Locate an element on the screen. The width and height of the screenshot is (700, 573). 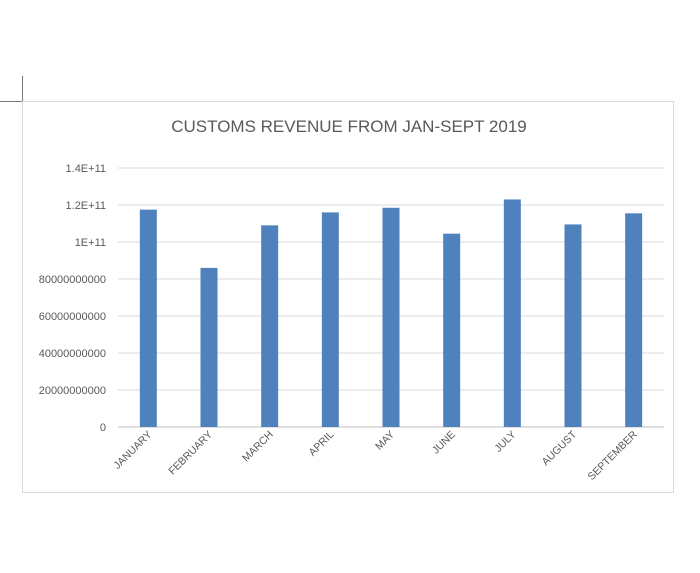
y-tick-label: 1.2E+11 is located at coordinates (86, 206).